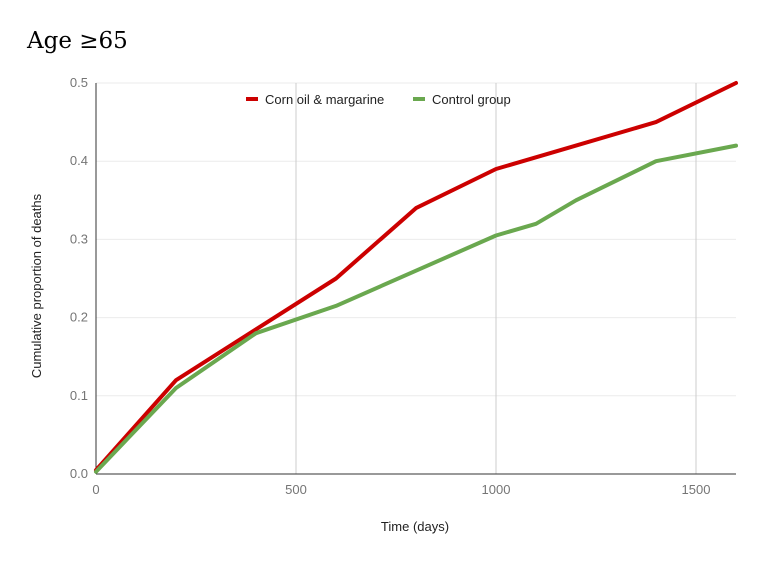  I want to click on x-tick-label: 0, so click(95, 489).